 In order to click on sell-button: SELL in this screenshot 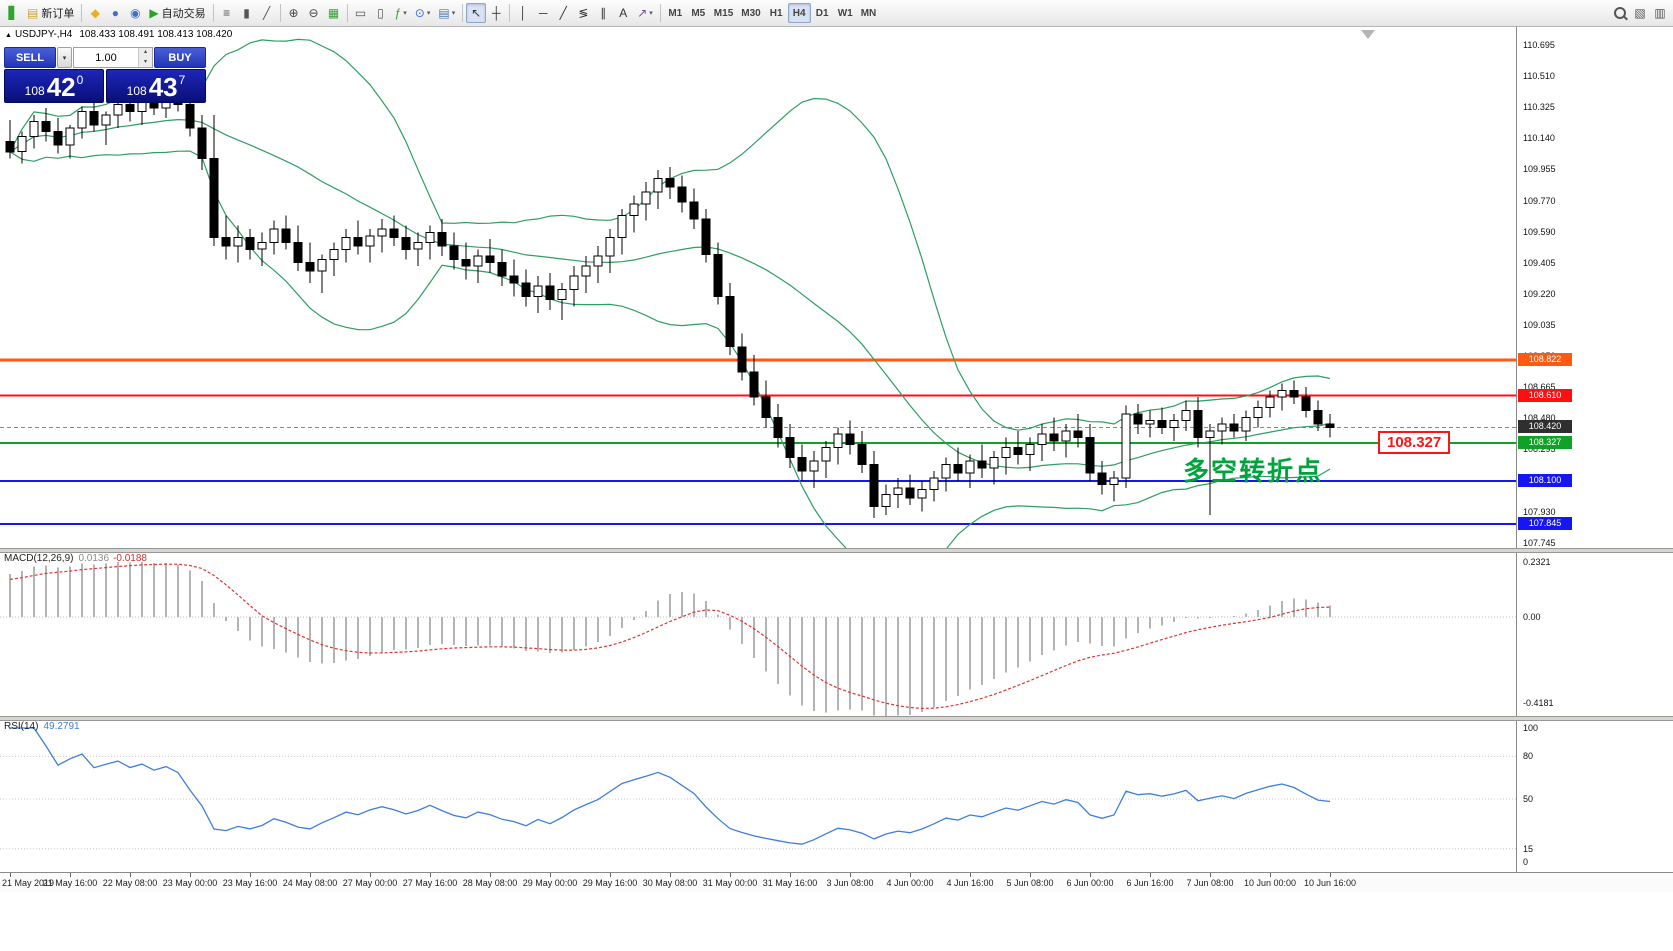, I will do `click(30, 57)`.